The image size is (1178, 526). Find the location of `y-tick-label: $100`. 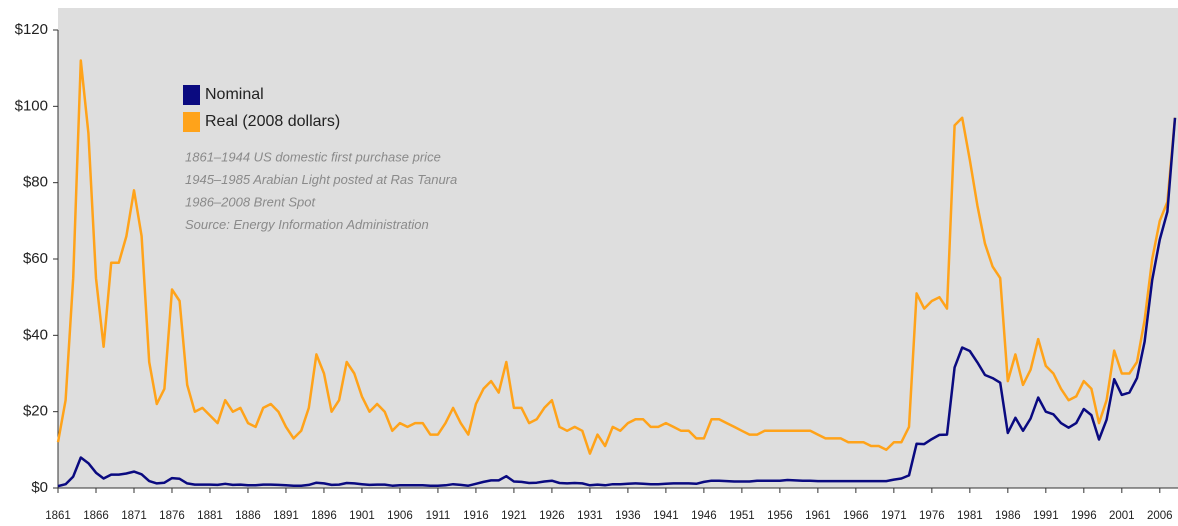

y-tick-label: $100 is located at coordinates (31, 105).